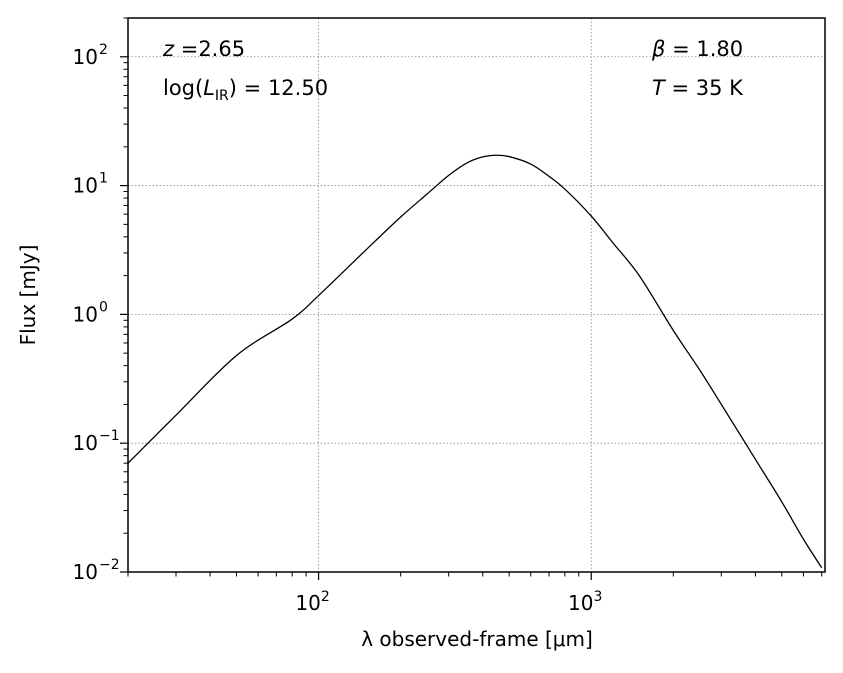  What do you see at coordinates (680, 49) in the screenshot?
I see `beta-equals: =` at bounding box center [680, 49].